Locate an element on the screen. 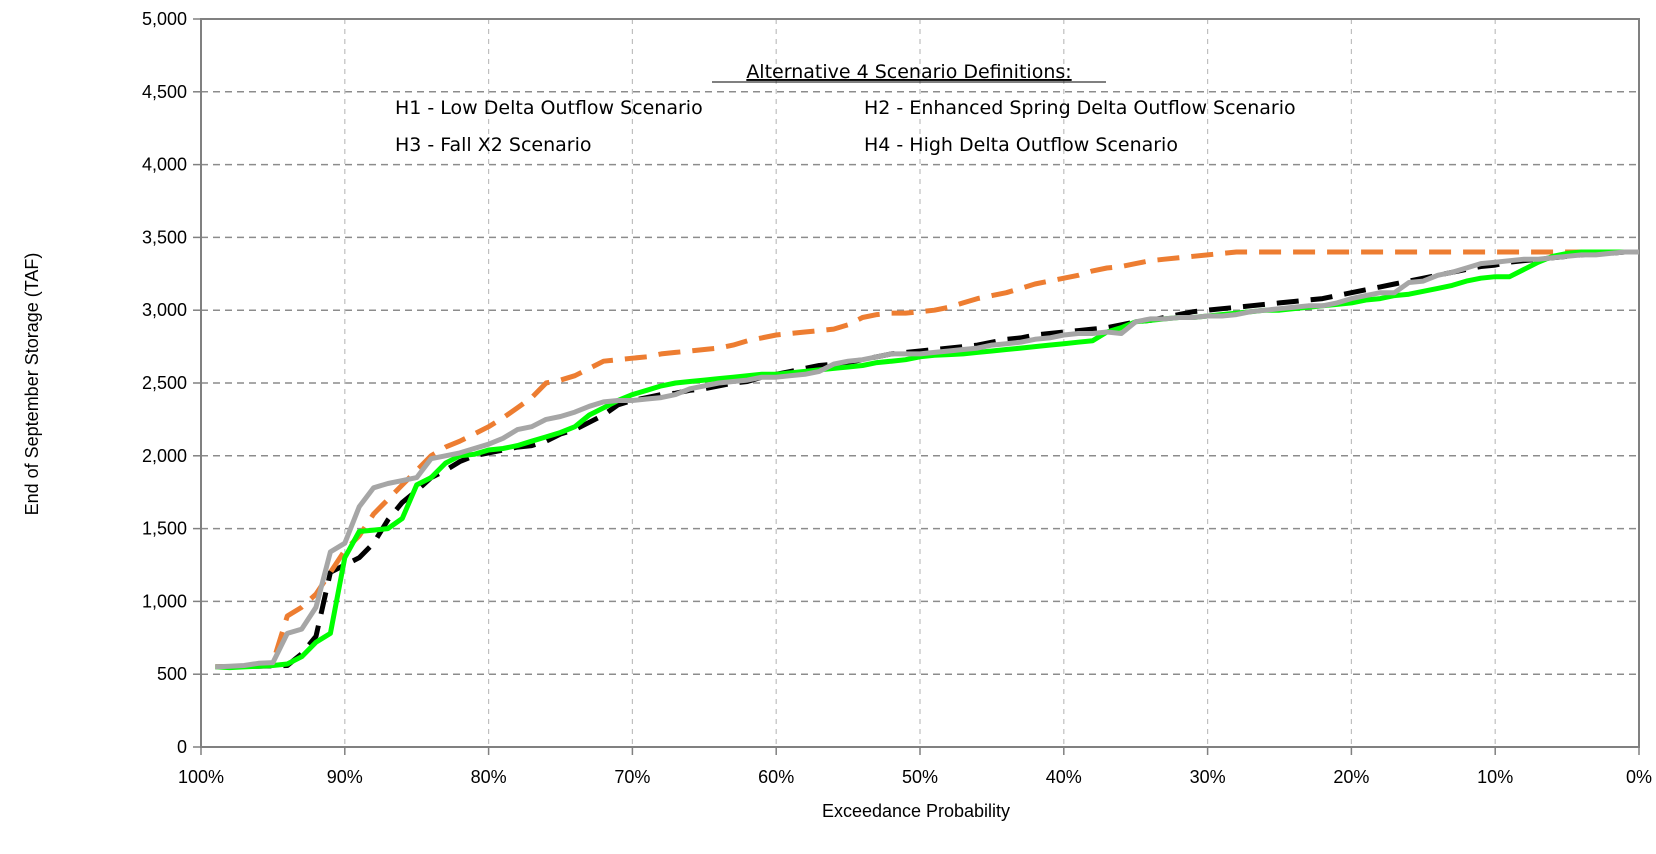 The image size is (1656, 854). x-tick-label: 0% is located at coordinates (1639, 777).